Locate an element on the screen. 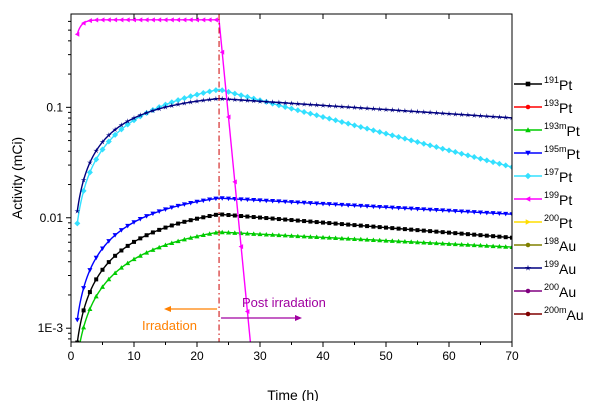 The height and width of the screenshot is (401, 604). x-tick-label: 10 is located at coordinates (134, 356).